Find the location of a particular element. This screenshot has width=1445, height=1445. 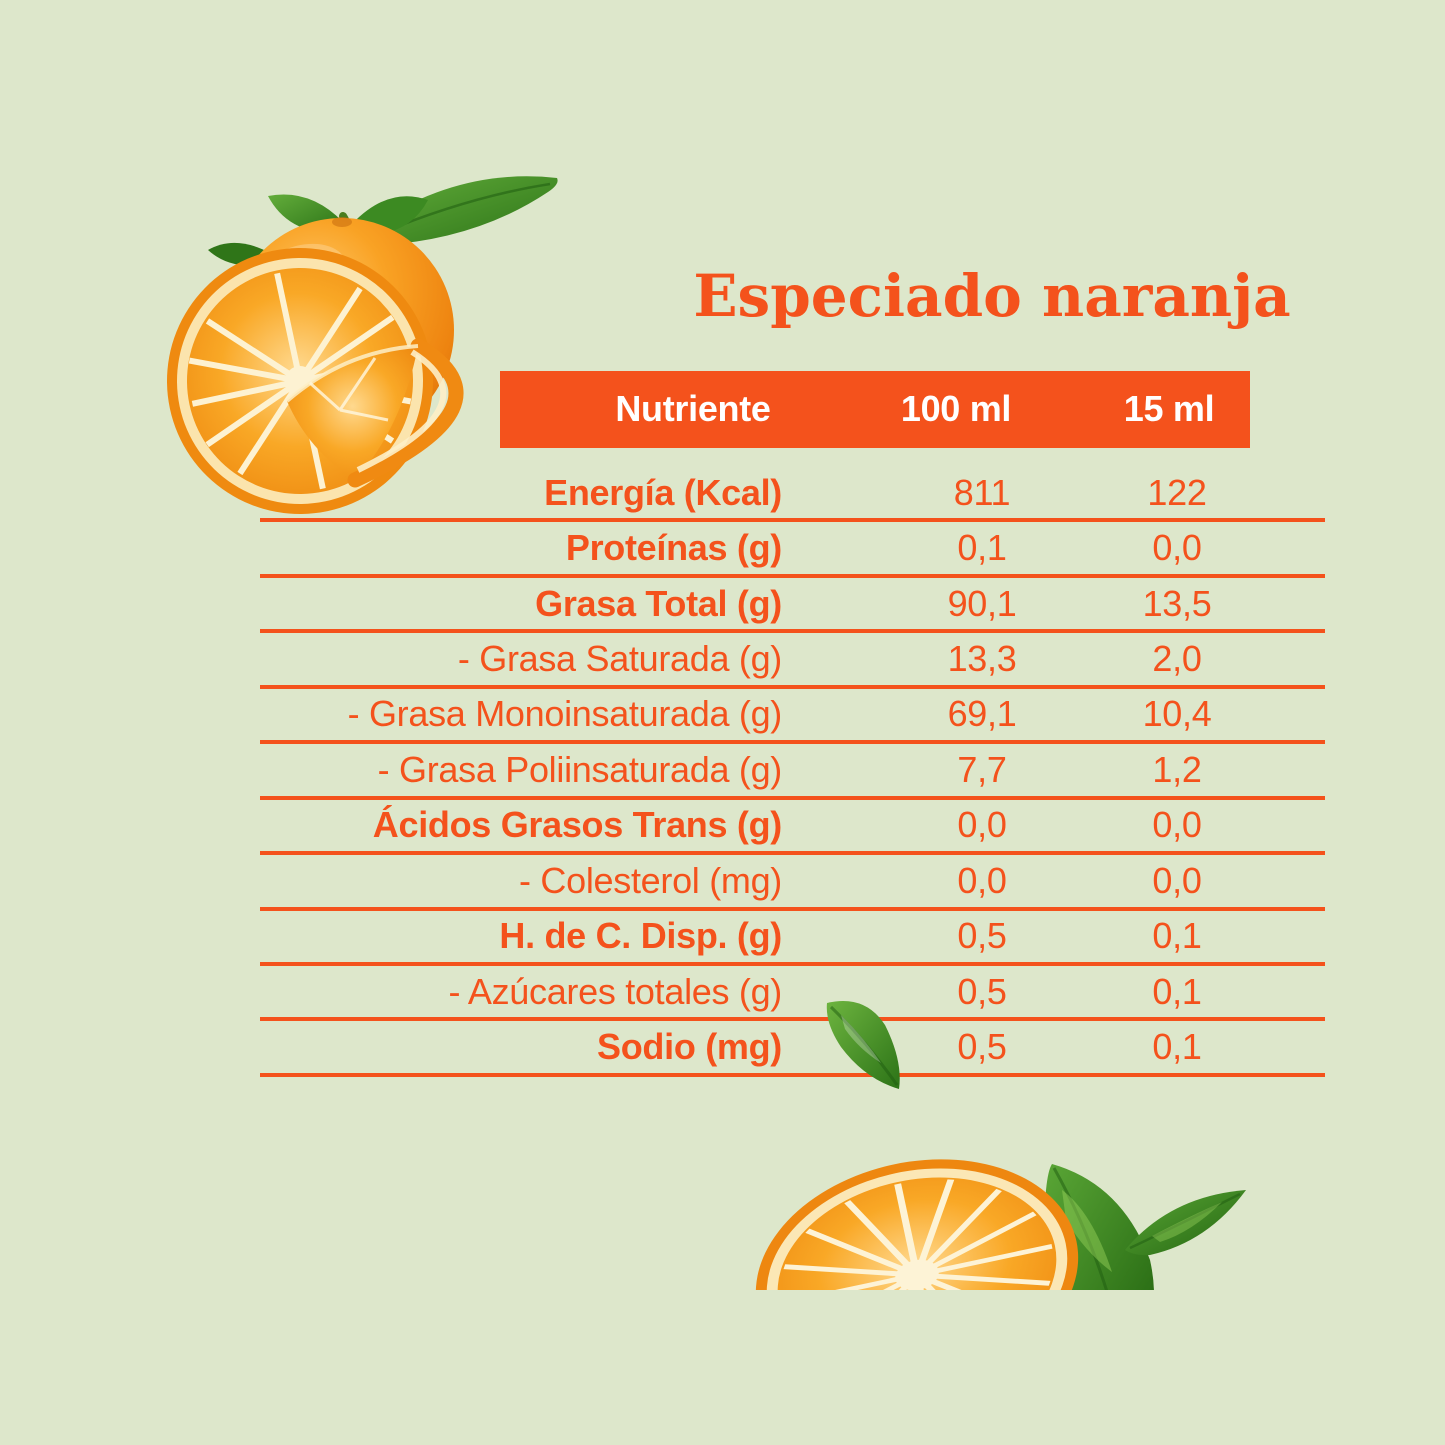

page-title: Especiado naranja is located at coordinates (992, 296).